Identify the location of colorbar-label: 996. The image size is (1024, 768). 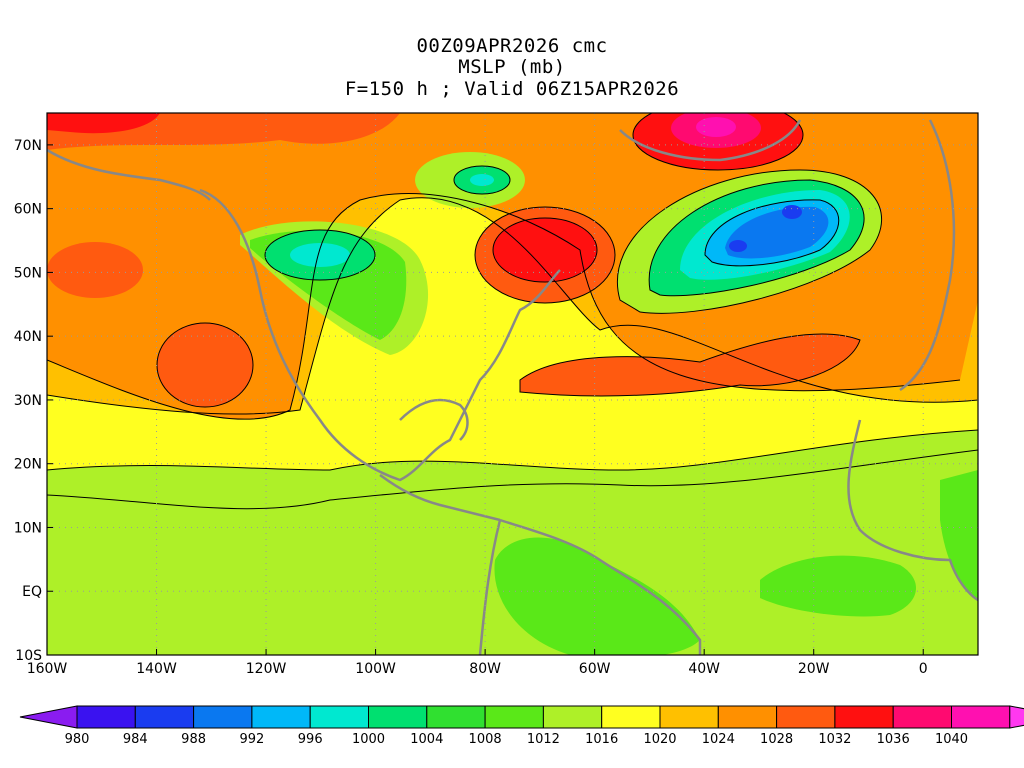
(310, 739).